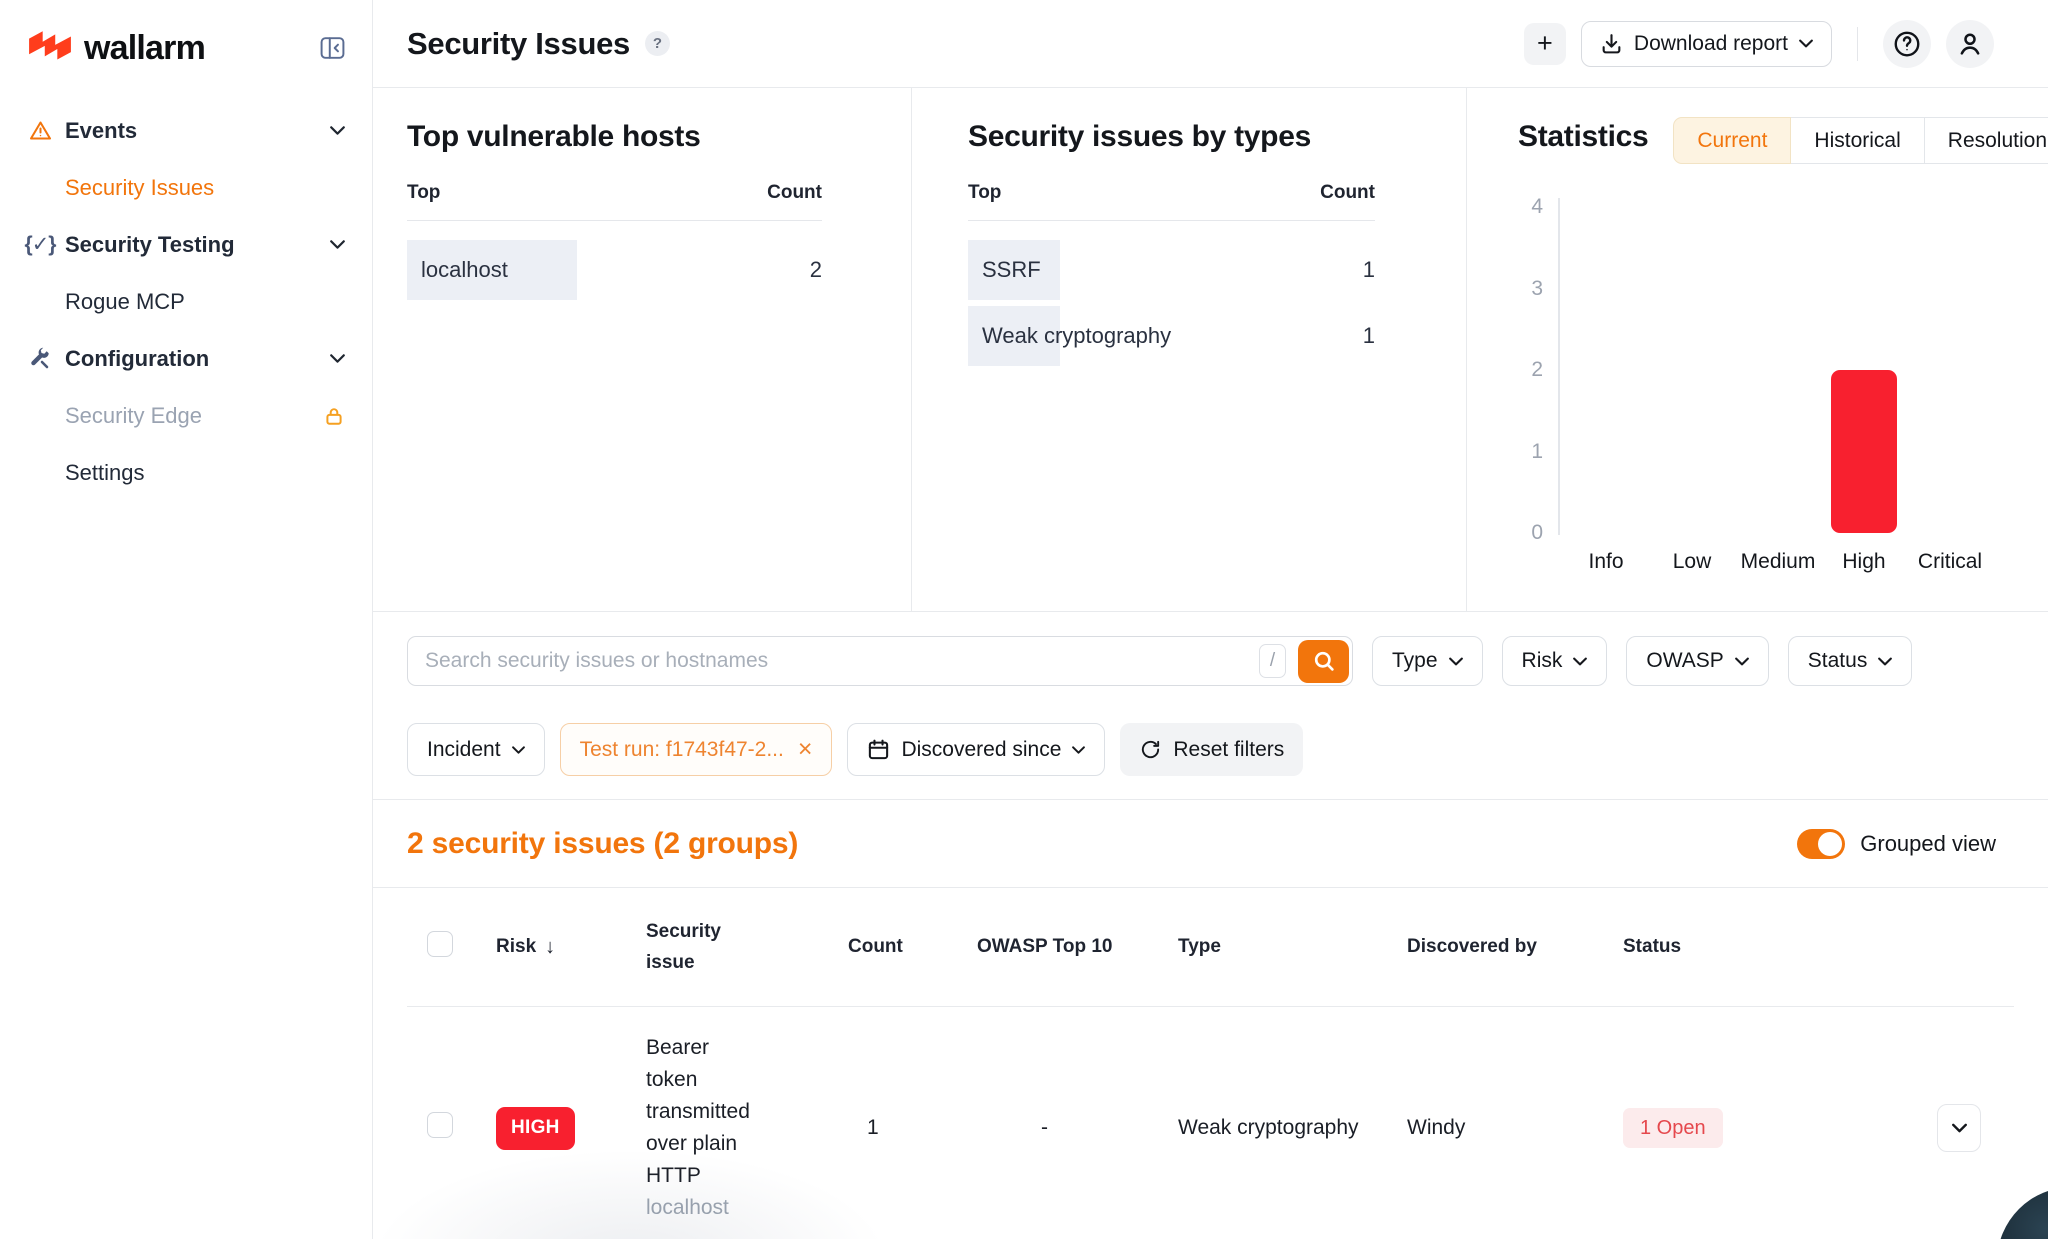 The image size is (2048, 1239). What do you see at coordinates (1652, 946) in the screenshot?
I see `column-header-status: Status` at bounding box center [1652, 946].